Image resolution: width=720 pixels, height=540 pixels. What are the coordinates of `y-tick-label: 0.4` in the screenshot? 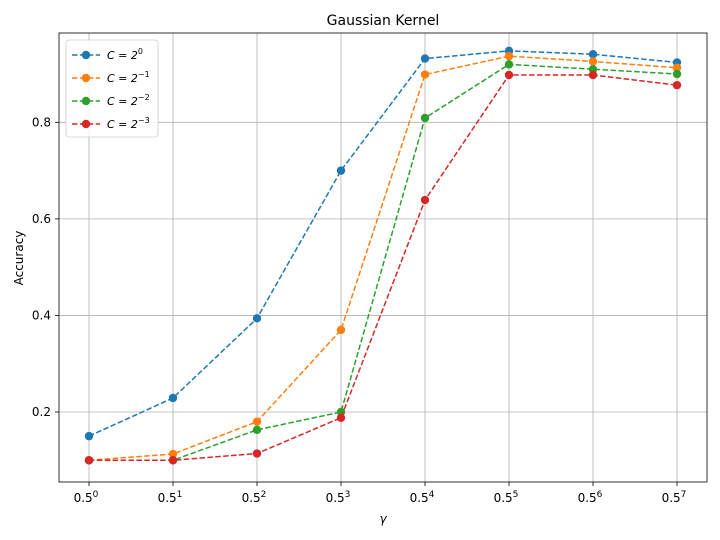 It's located at (41, 315).